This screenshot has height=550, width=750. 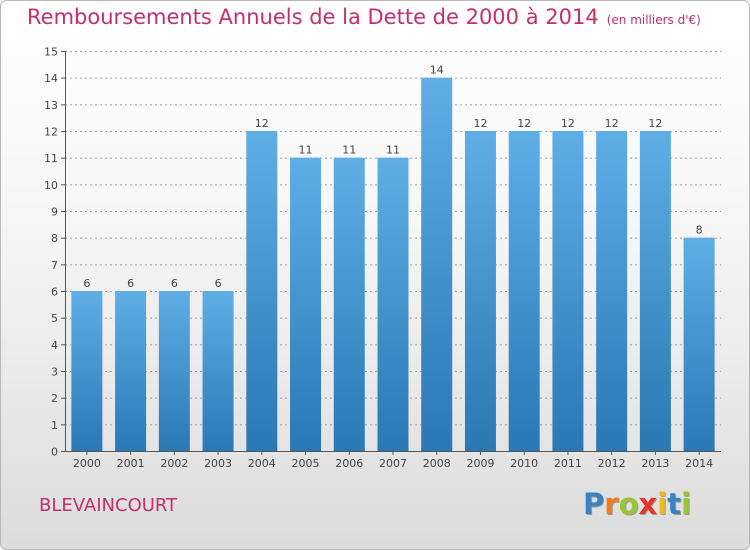 I want to click on y-tick-label: 4, so click(x=54, y=345).